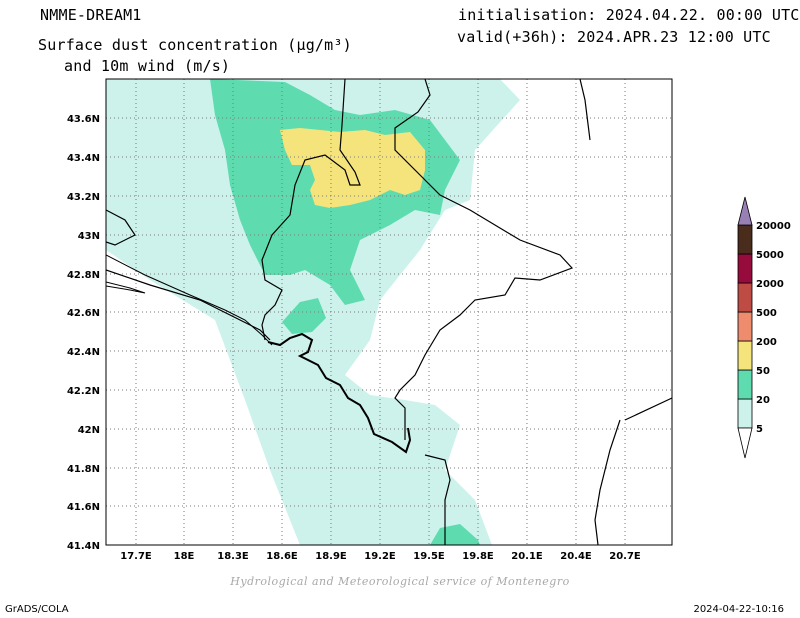  I want to click on latitude-label: 42.4N, so click(83, 352).